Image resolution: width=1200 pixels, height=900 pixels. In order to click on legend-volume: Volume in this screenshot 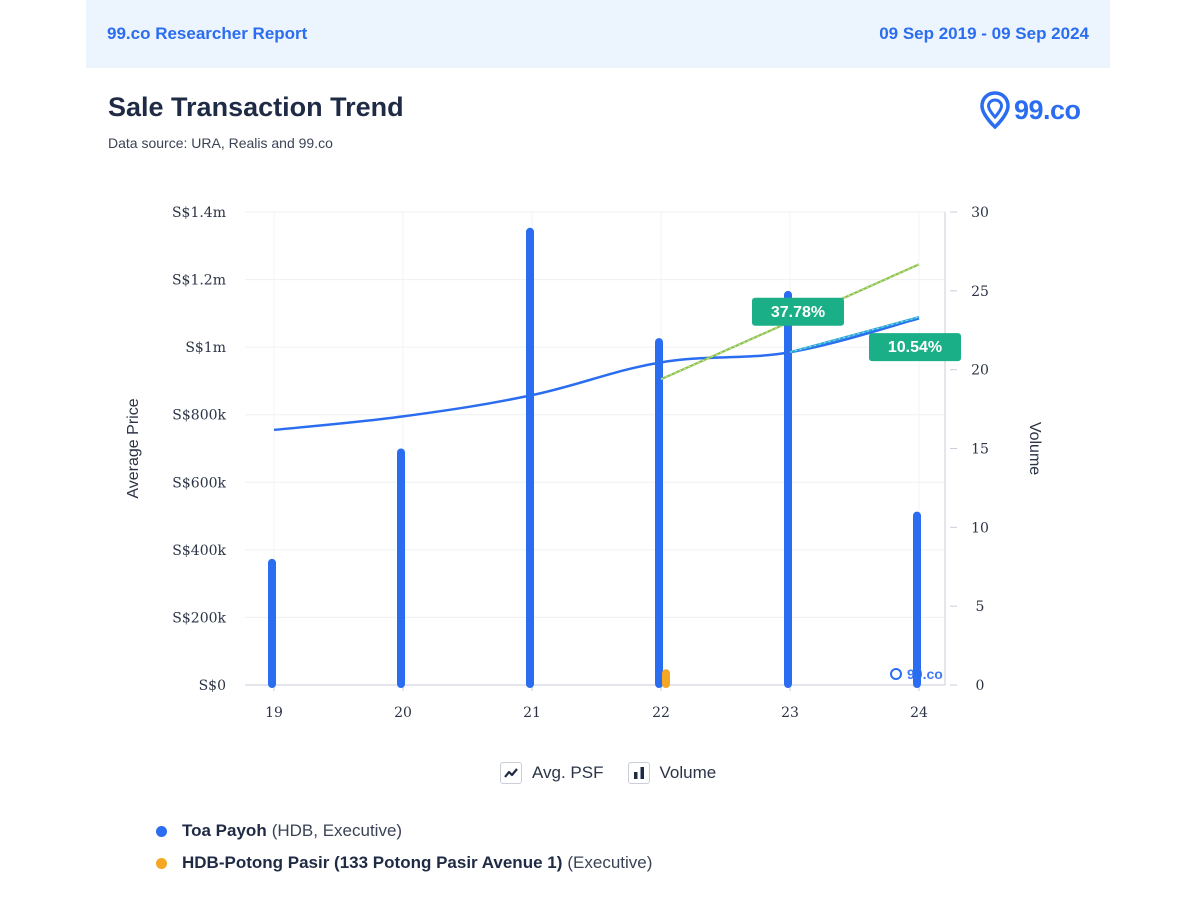, I will do `click(672, 773)`.